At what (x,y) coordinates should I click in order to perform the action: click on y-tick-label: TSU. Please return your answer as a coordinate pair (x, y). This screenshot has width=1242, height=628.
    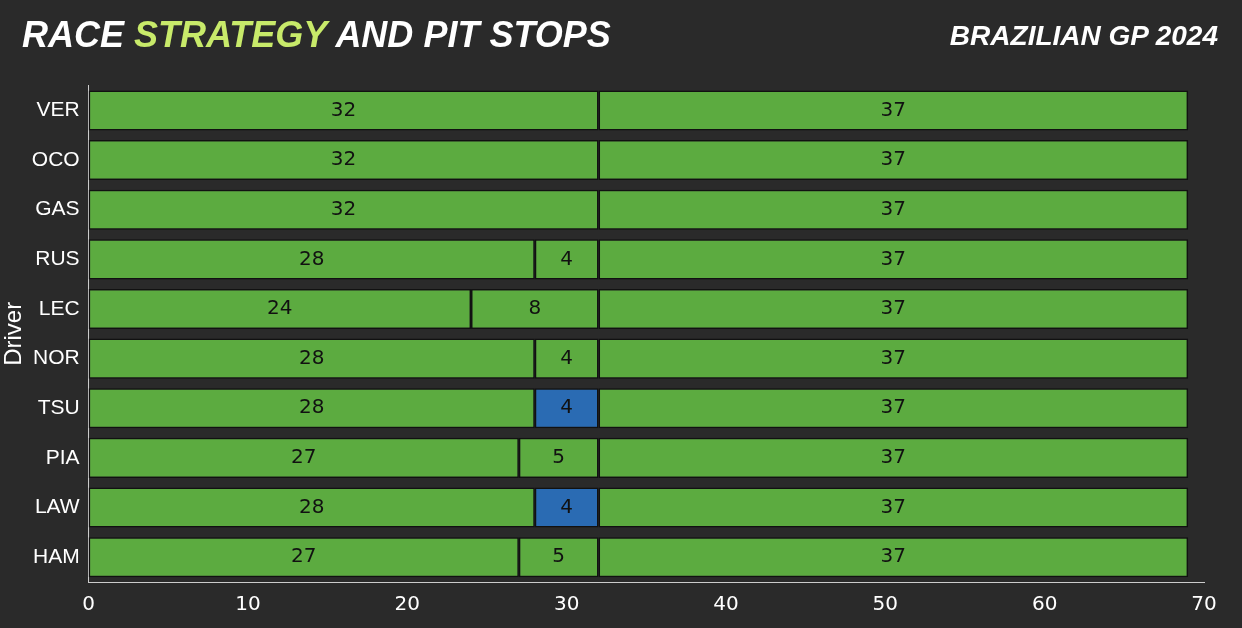
    Looking at the image, I should click on (58, 407).